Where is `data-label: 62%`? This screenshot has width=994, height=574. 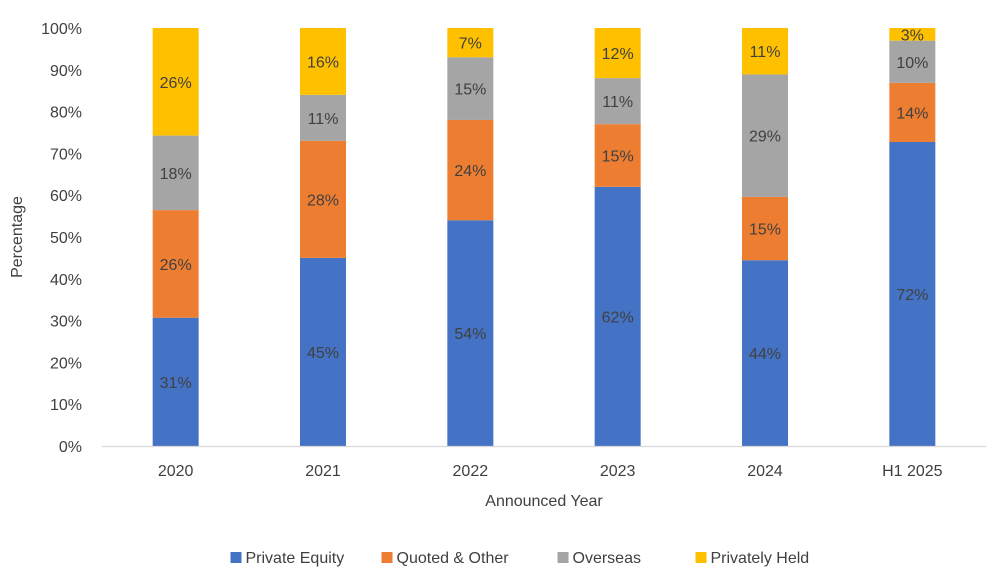 data-label: 62% is located at coordinates (618, 317).